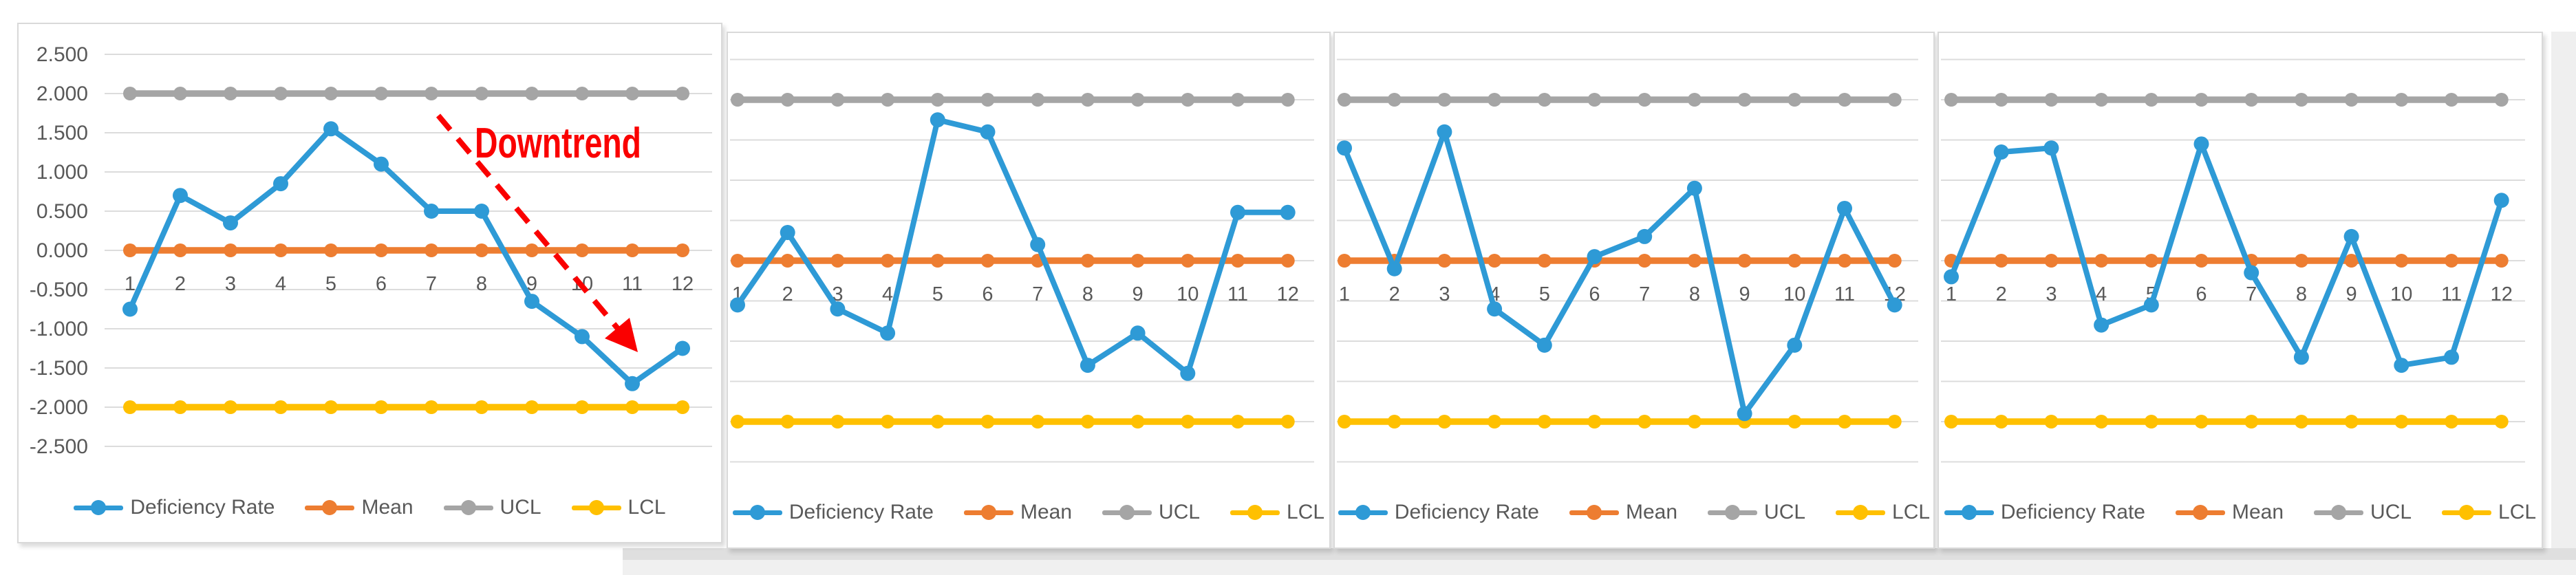 Image resolution: width=2576 pixels, height=575 pixels. Describe the element at coordinates (130, 284) in the screenshot. I see `x-axis-tick-label: 1` at that location.